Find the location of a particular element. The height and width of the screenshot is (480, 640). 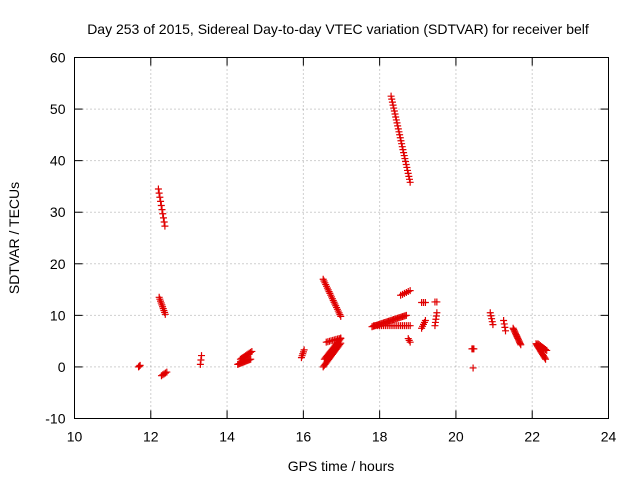

x-tick-label: 12 is located at coordinates (151, 437).